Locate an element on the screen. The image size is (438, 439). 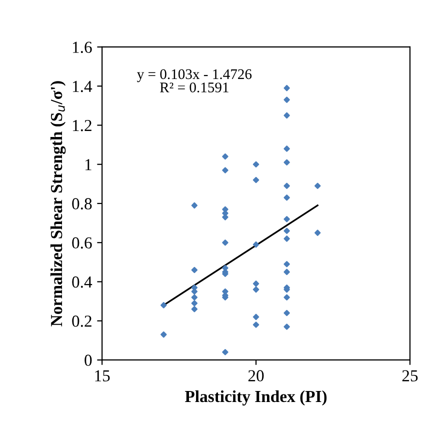
y-tick-label: 0.2 is located at coordinates (82, 321).